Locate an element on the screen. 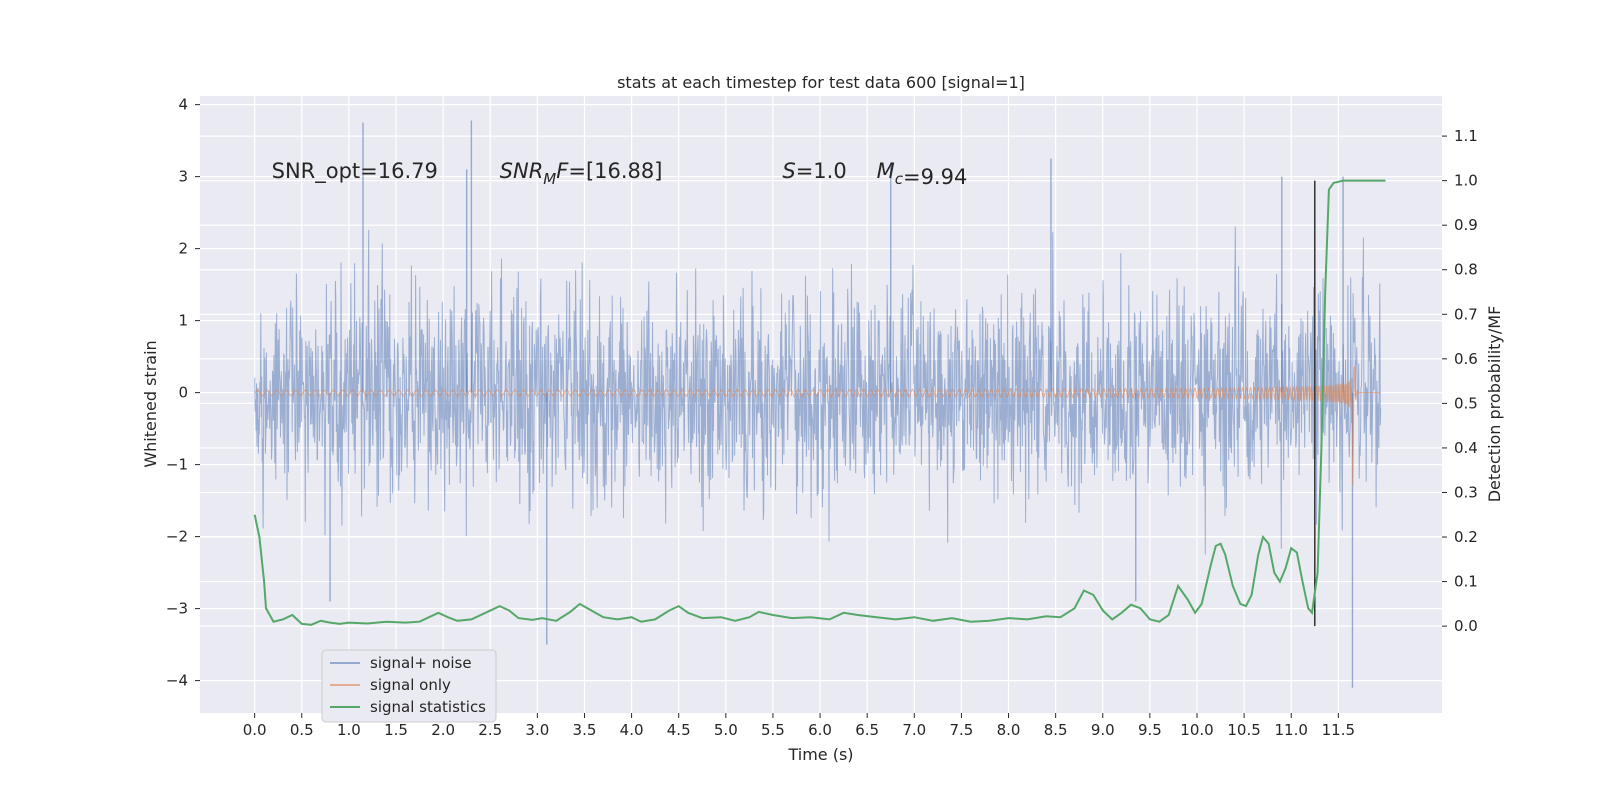 The image size is (1600, 805). annotations-layer: SNR_opt=16.79 SNRMF=[16.88] S=1.0 Mc=9.94 is located at coordinates (620, 174).